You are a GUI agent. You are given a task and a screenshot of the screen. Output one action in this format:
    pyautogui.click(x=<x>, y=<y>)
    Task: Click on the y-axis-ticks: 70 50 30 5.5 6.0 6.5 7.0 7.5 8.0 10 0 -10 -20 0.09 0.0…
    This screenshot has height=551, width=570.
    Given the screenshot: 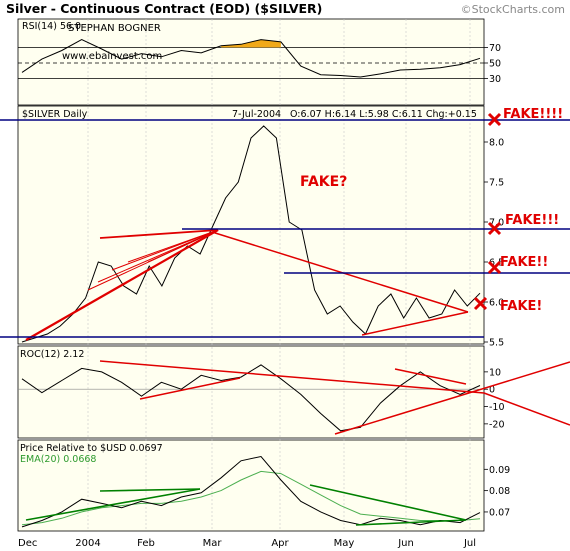 What is the action you would take?
    pyautogui.click(x=497, y=280)
    